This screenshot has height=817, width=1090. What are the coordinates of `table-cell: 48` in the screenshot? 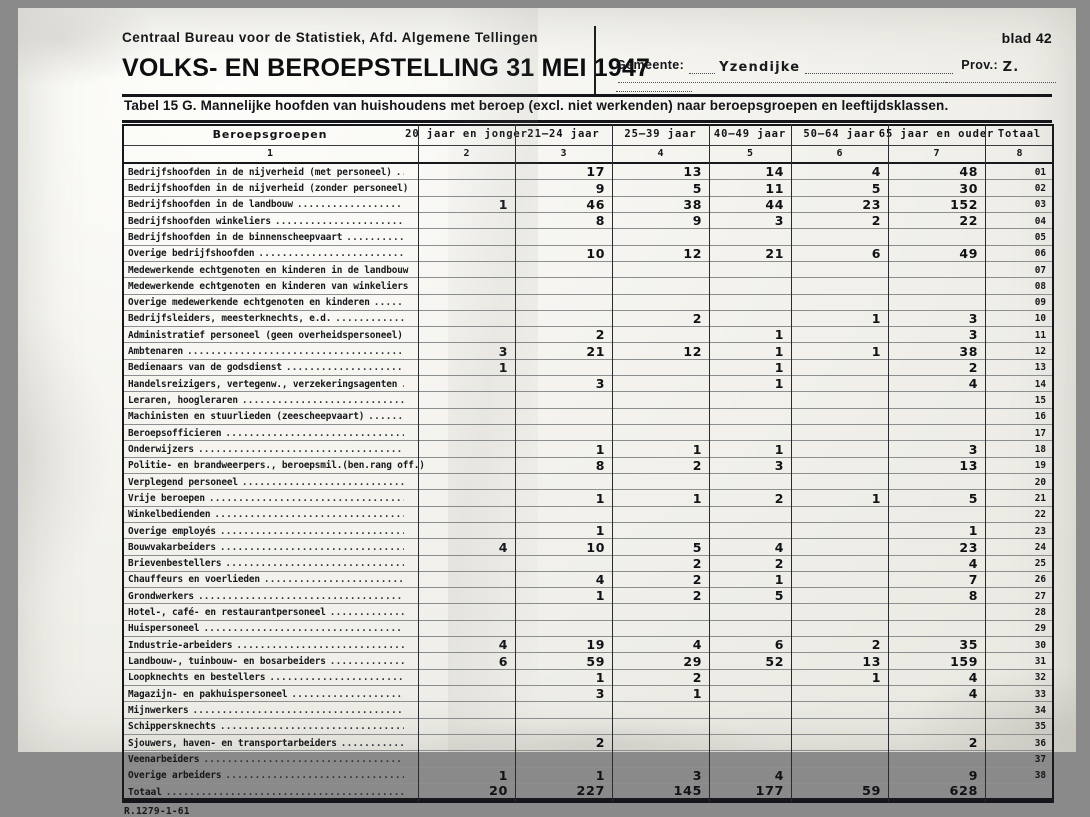 It's located at (968, 172).